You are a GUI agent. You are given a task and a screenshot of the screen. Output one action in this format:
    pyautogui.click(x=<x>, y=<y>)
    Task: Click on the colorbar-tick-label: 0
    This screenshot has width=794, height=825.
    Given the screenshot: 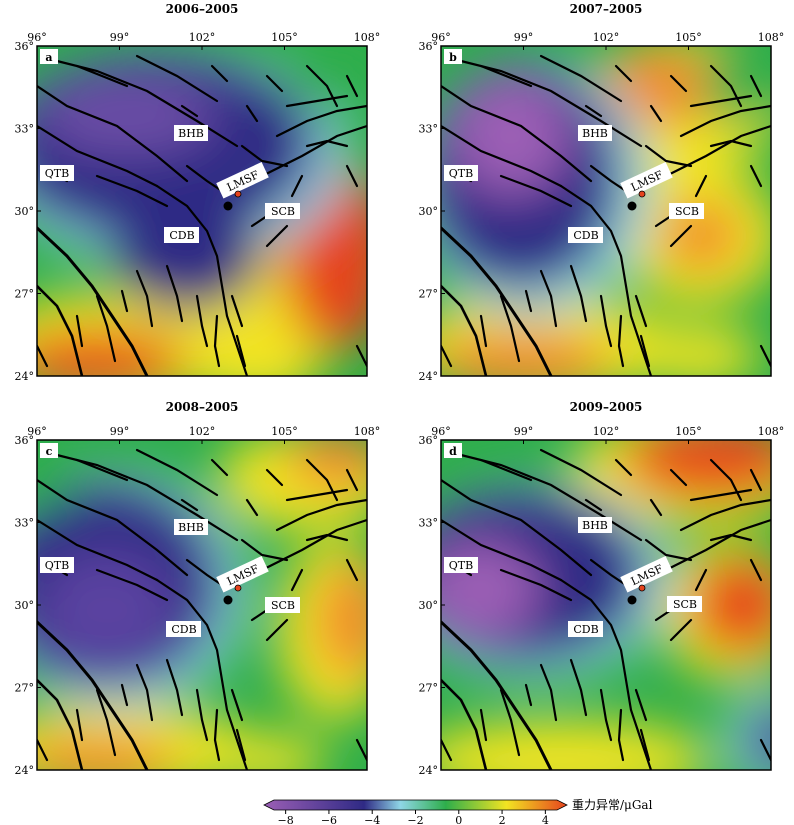 What is the action you would take?
    pyautogui.click(x=458, y=819)
    